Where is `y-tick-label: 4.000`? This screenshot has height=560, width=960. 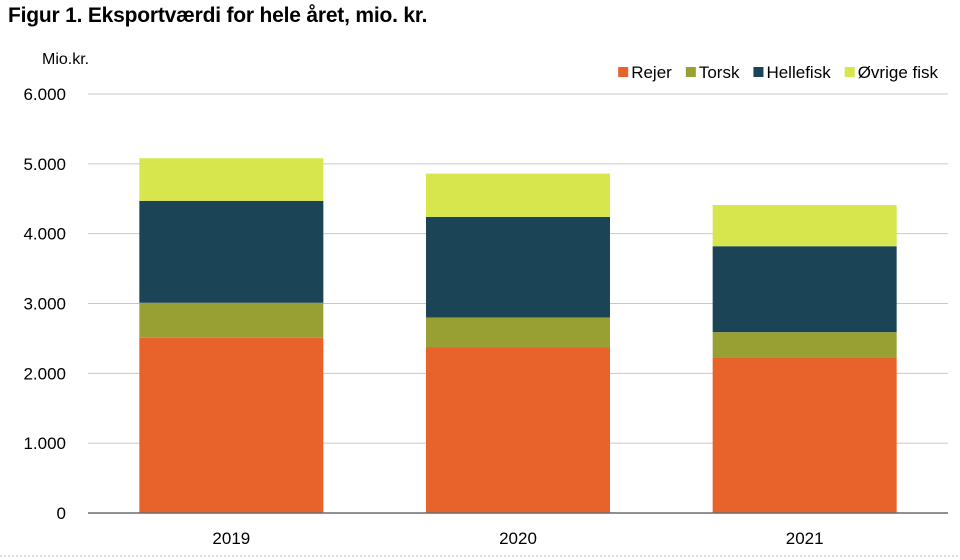 y-tick-label: 4.000 is located at coordinates (44, 234).